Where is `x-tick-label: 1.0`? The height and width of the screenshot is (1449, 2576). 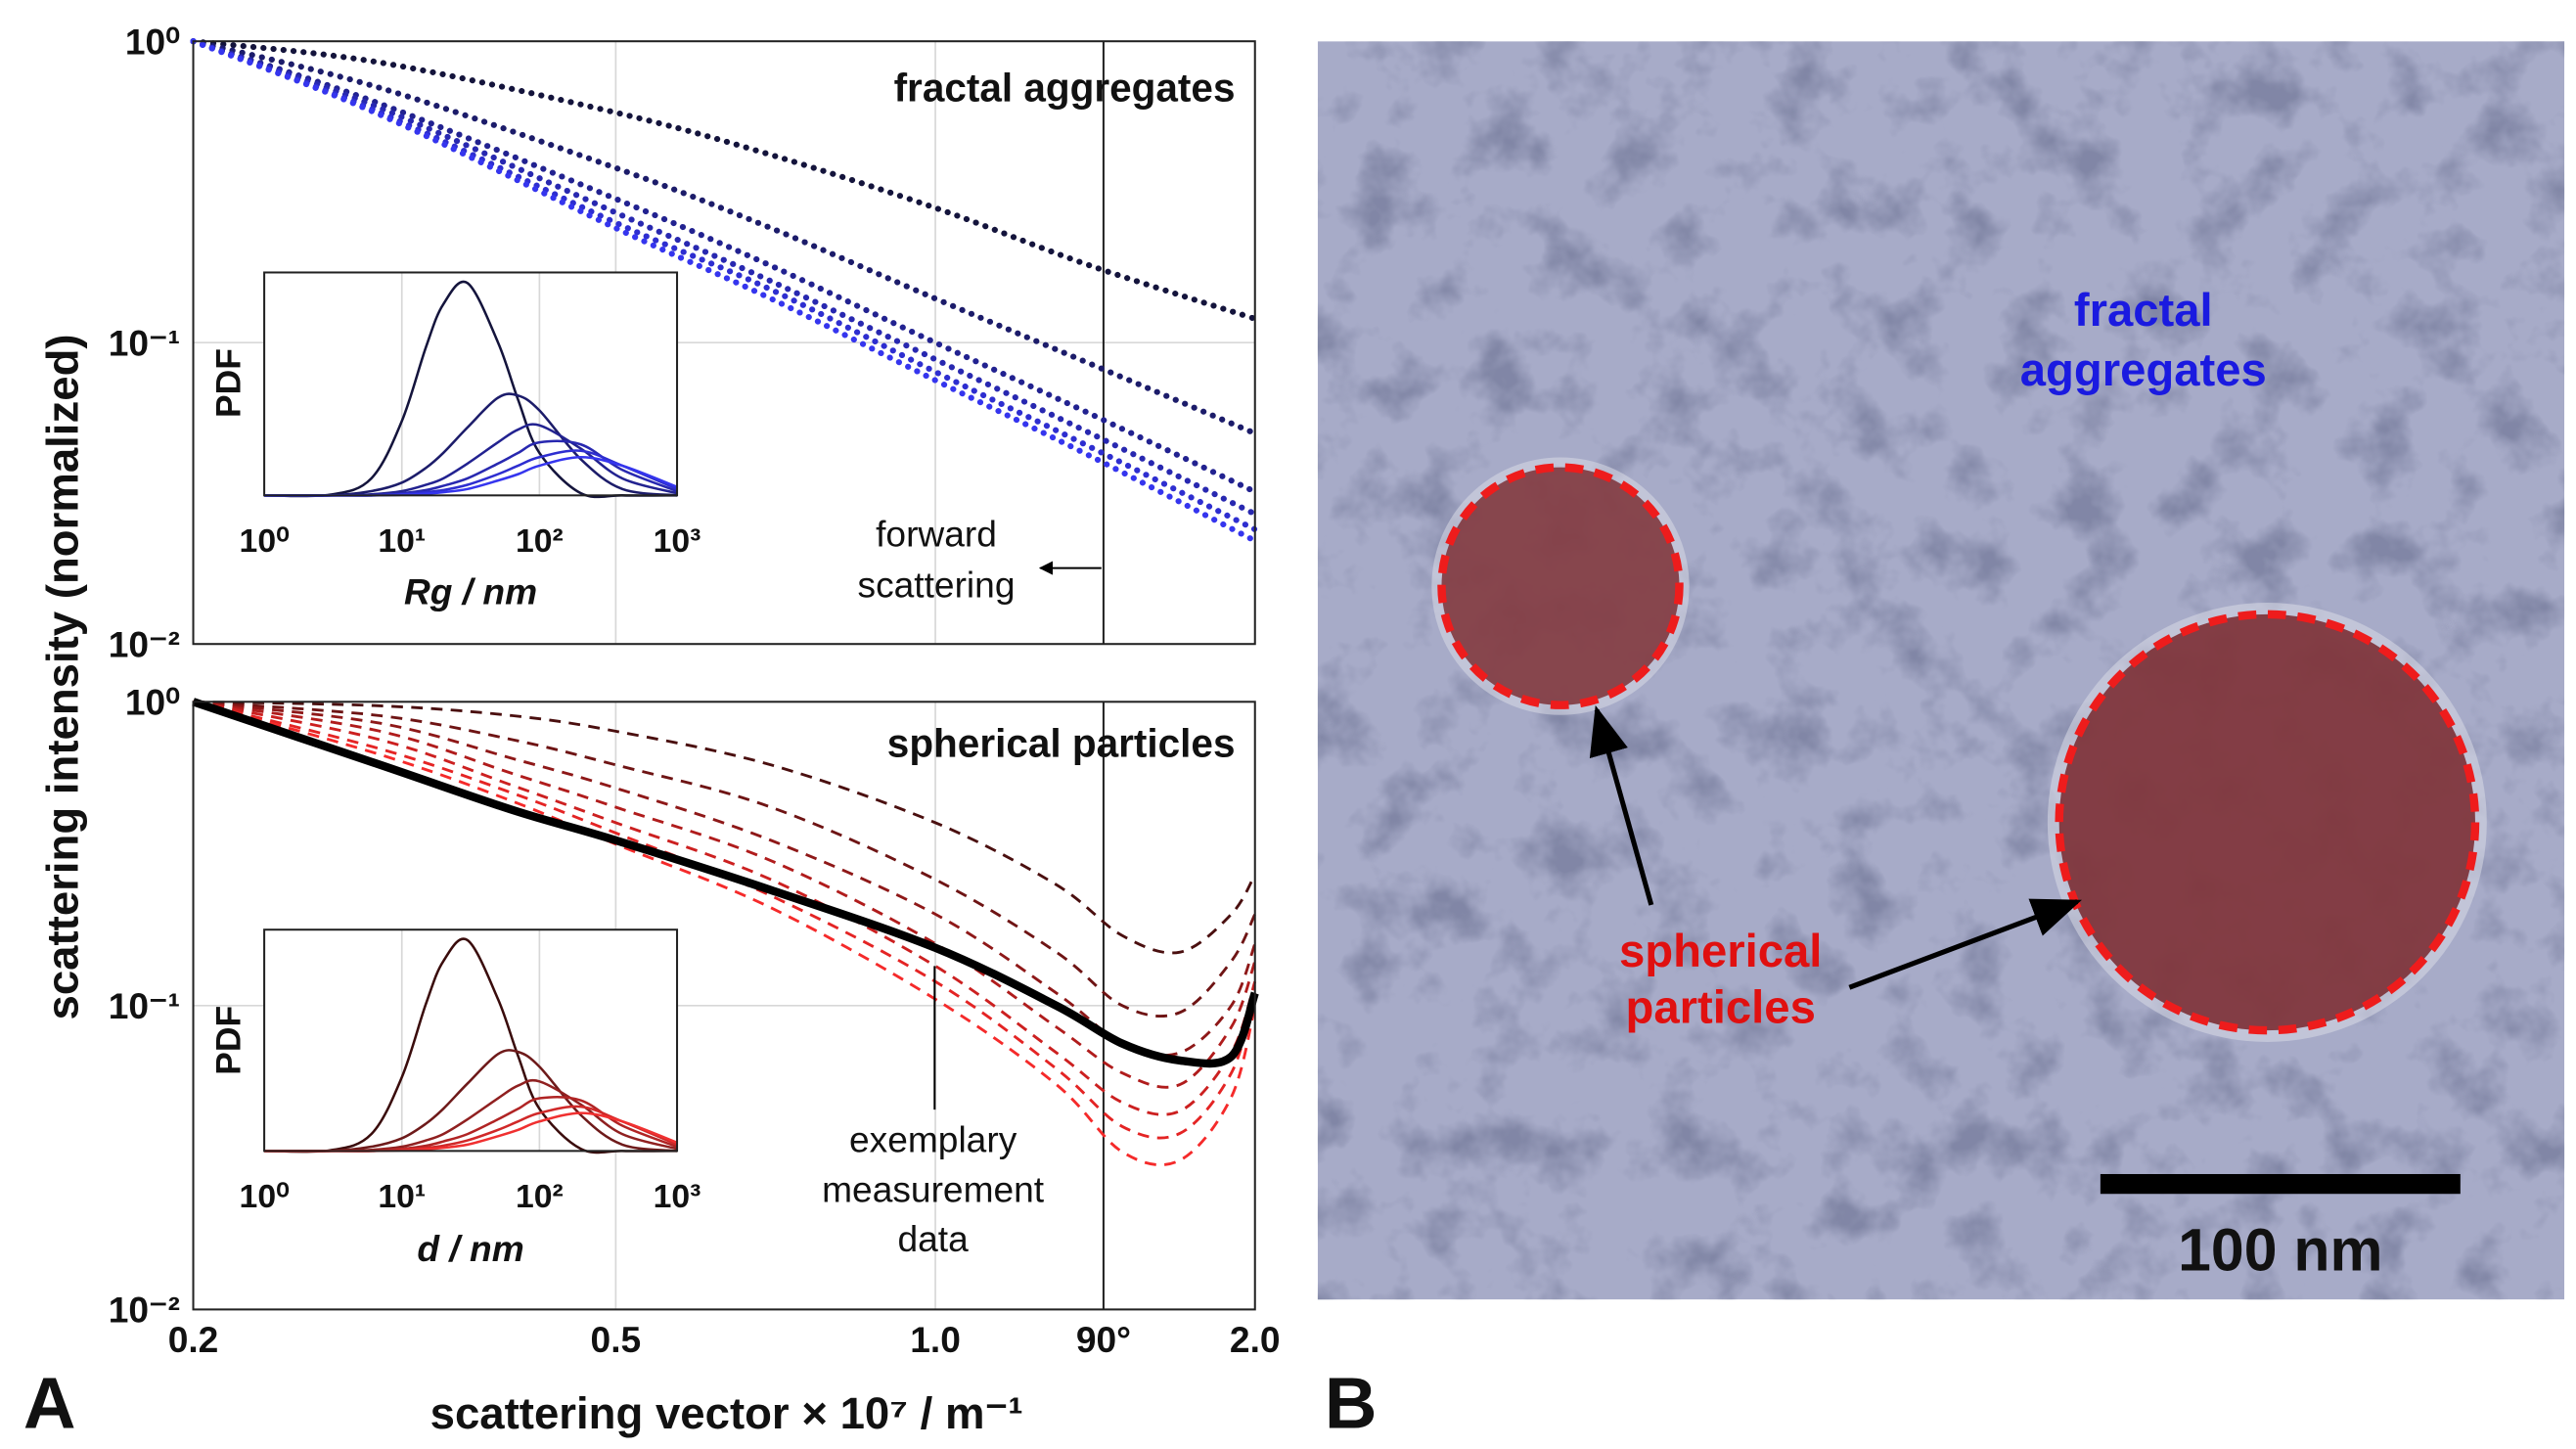
x-tick-label: 1.0 is located at coordinates (935, 1339).